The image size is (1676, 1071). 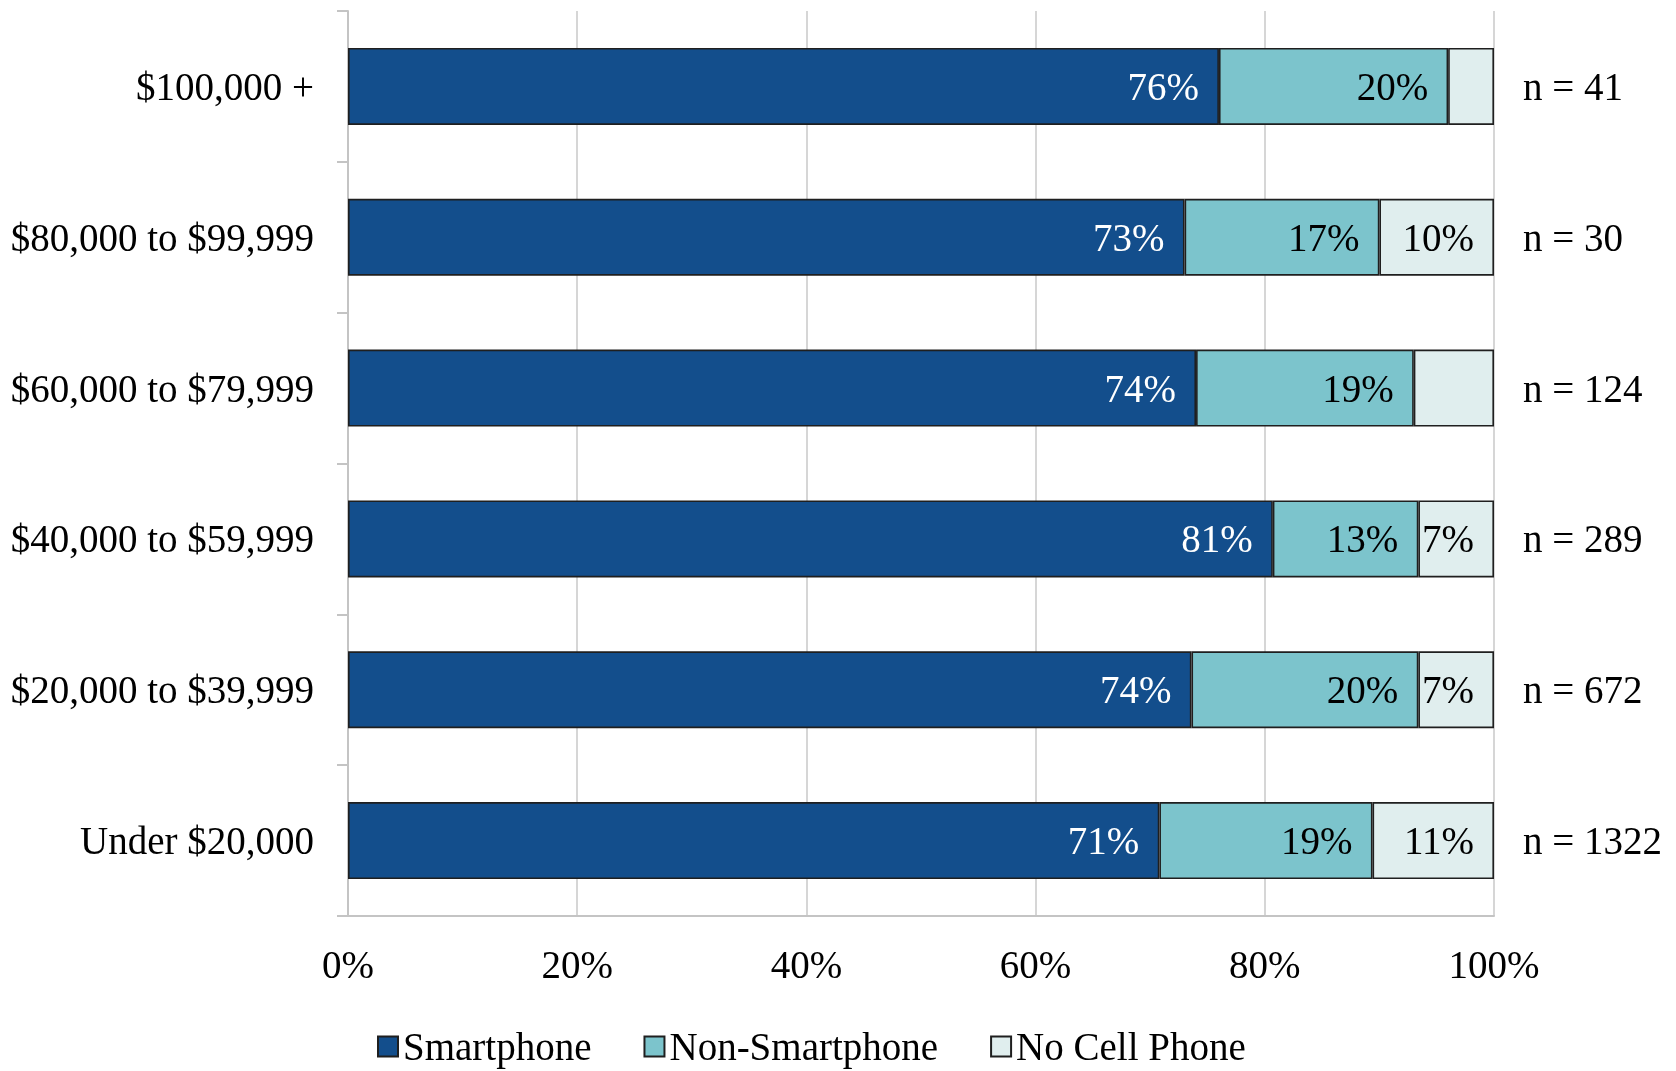 I want to click on data-label: 81%, so click(x=1217, y=539).